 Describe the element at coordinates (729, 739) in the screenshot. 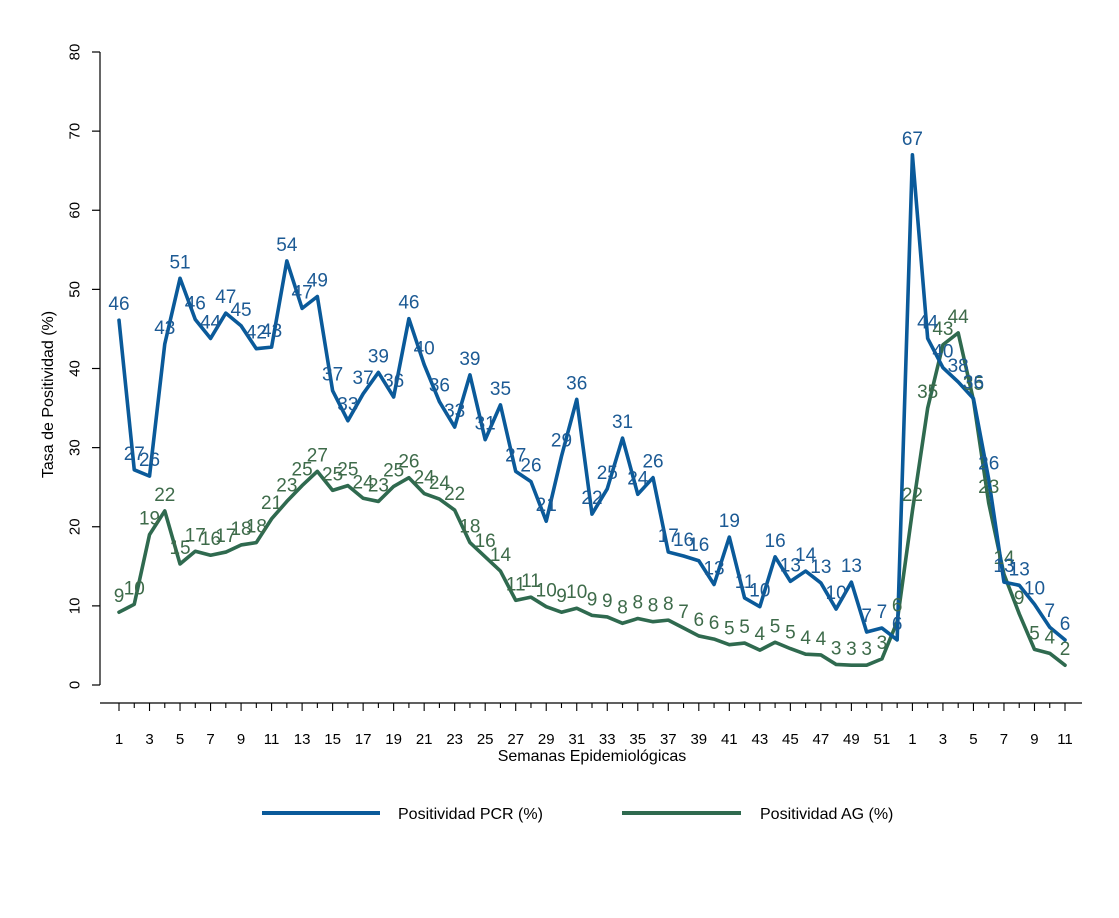

I see `x-tick-label: 41` at that location.